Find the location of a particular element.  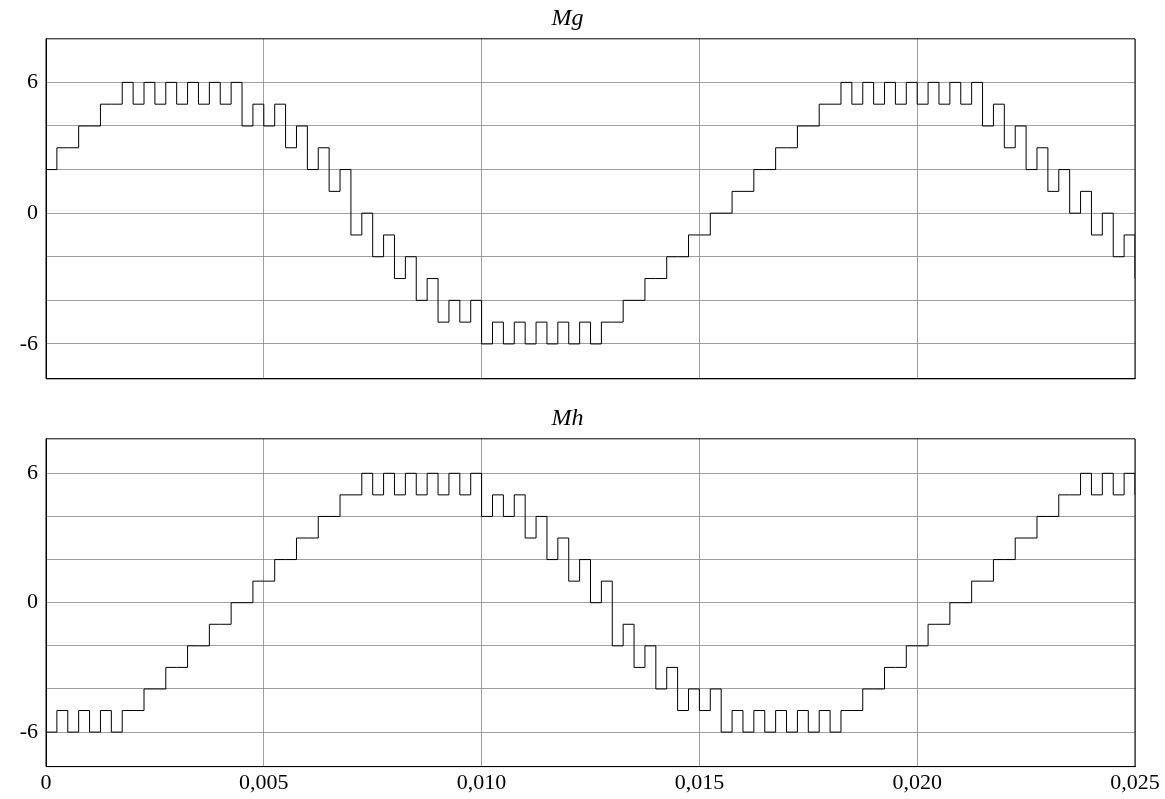

x-tick-label: 0,025 is located at coordinates (1135, 781).